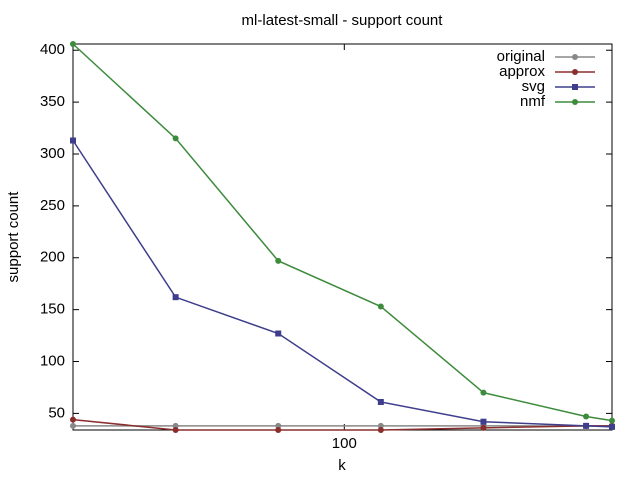 The height and width of the screenshot is (480, 640). Describe the element at coordinates (522, 71) in the screenshot. I see `legend-label: approx` at that location.